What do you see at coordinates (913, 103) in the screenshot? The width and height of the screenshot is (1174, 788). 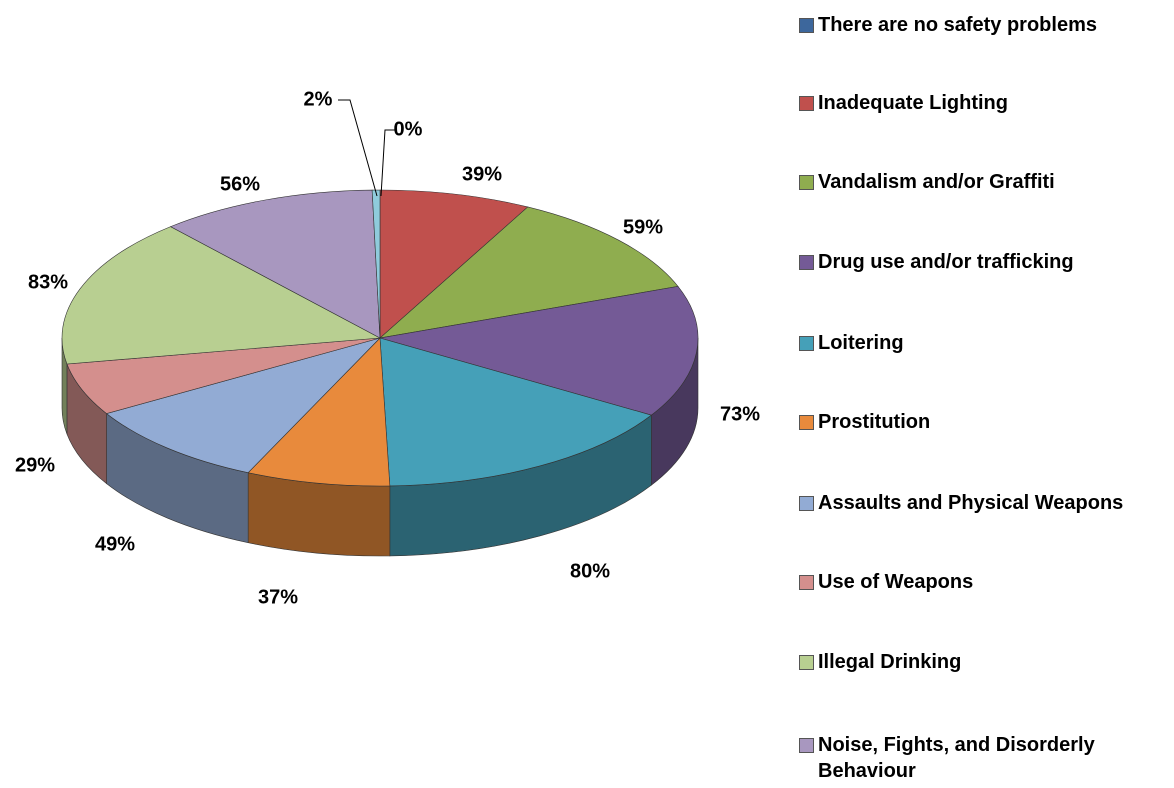 I see `legend-label: Inadequate Lighting` at bounding box center [913, 103].